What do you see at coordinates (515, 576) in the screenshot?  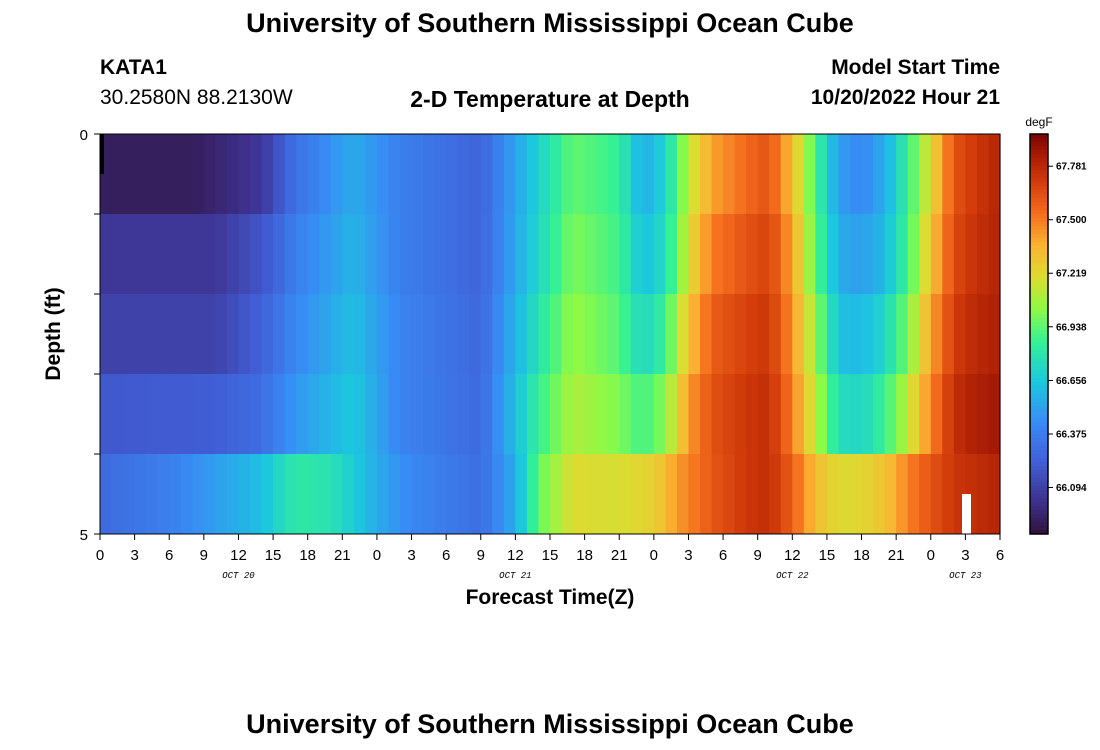 I see `date-label: OCT 21` at bounding box center [515, 576].